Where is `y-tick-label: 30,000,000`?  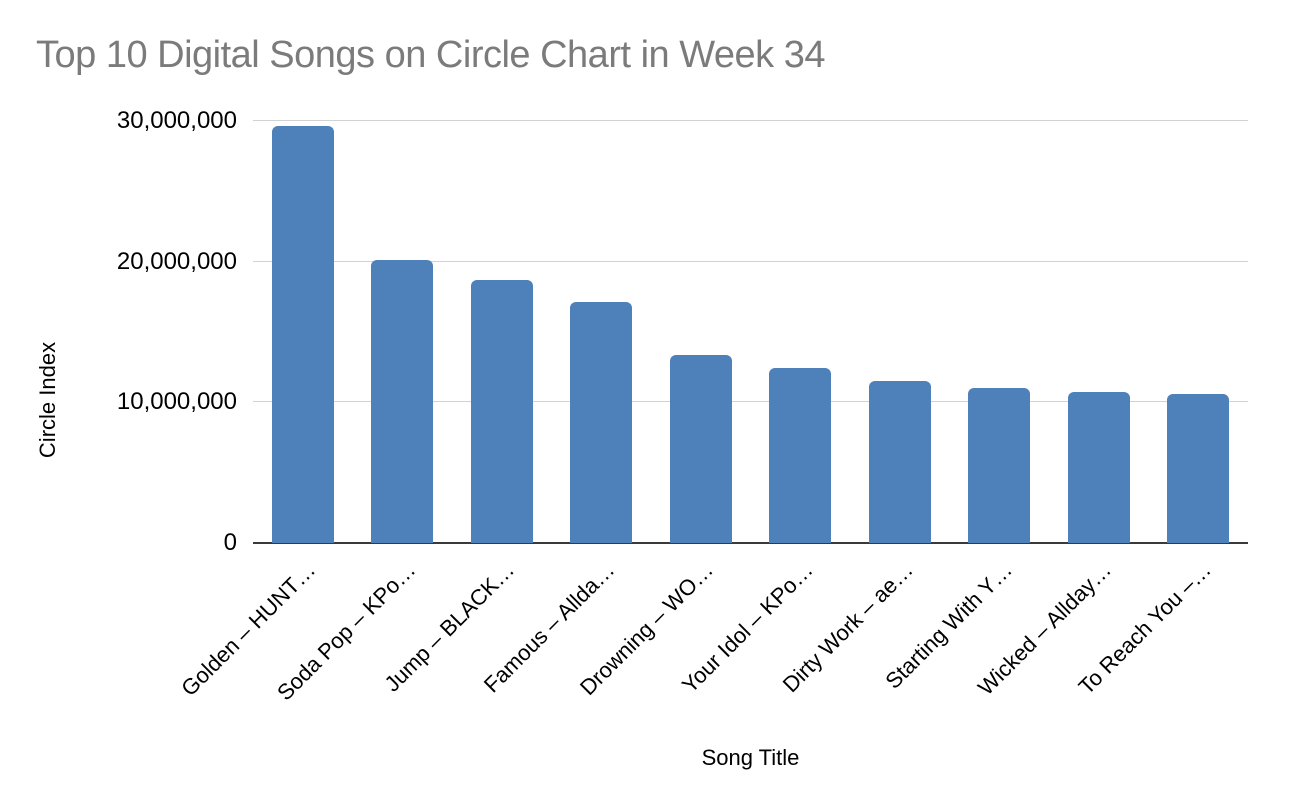
y-tick-label: 30,000,000 is located at coordinates (176, 120).